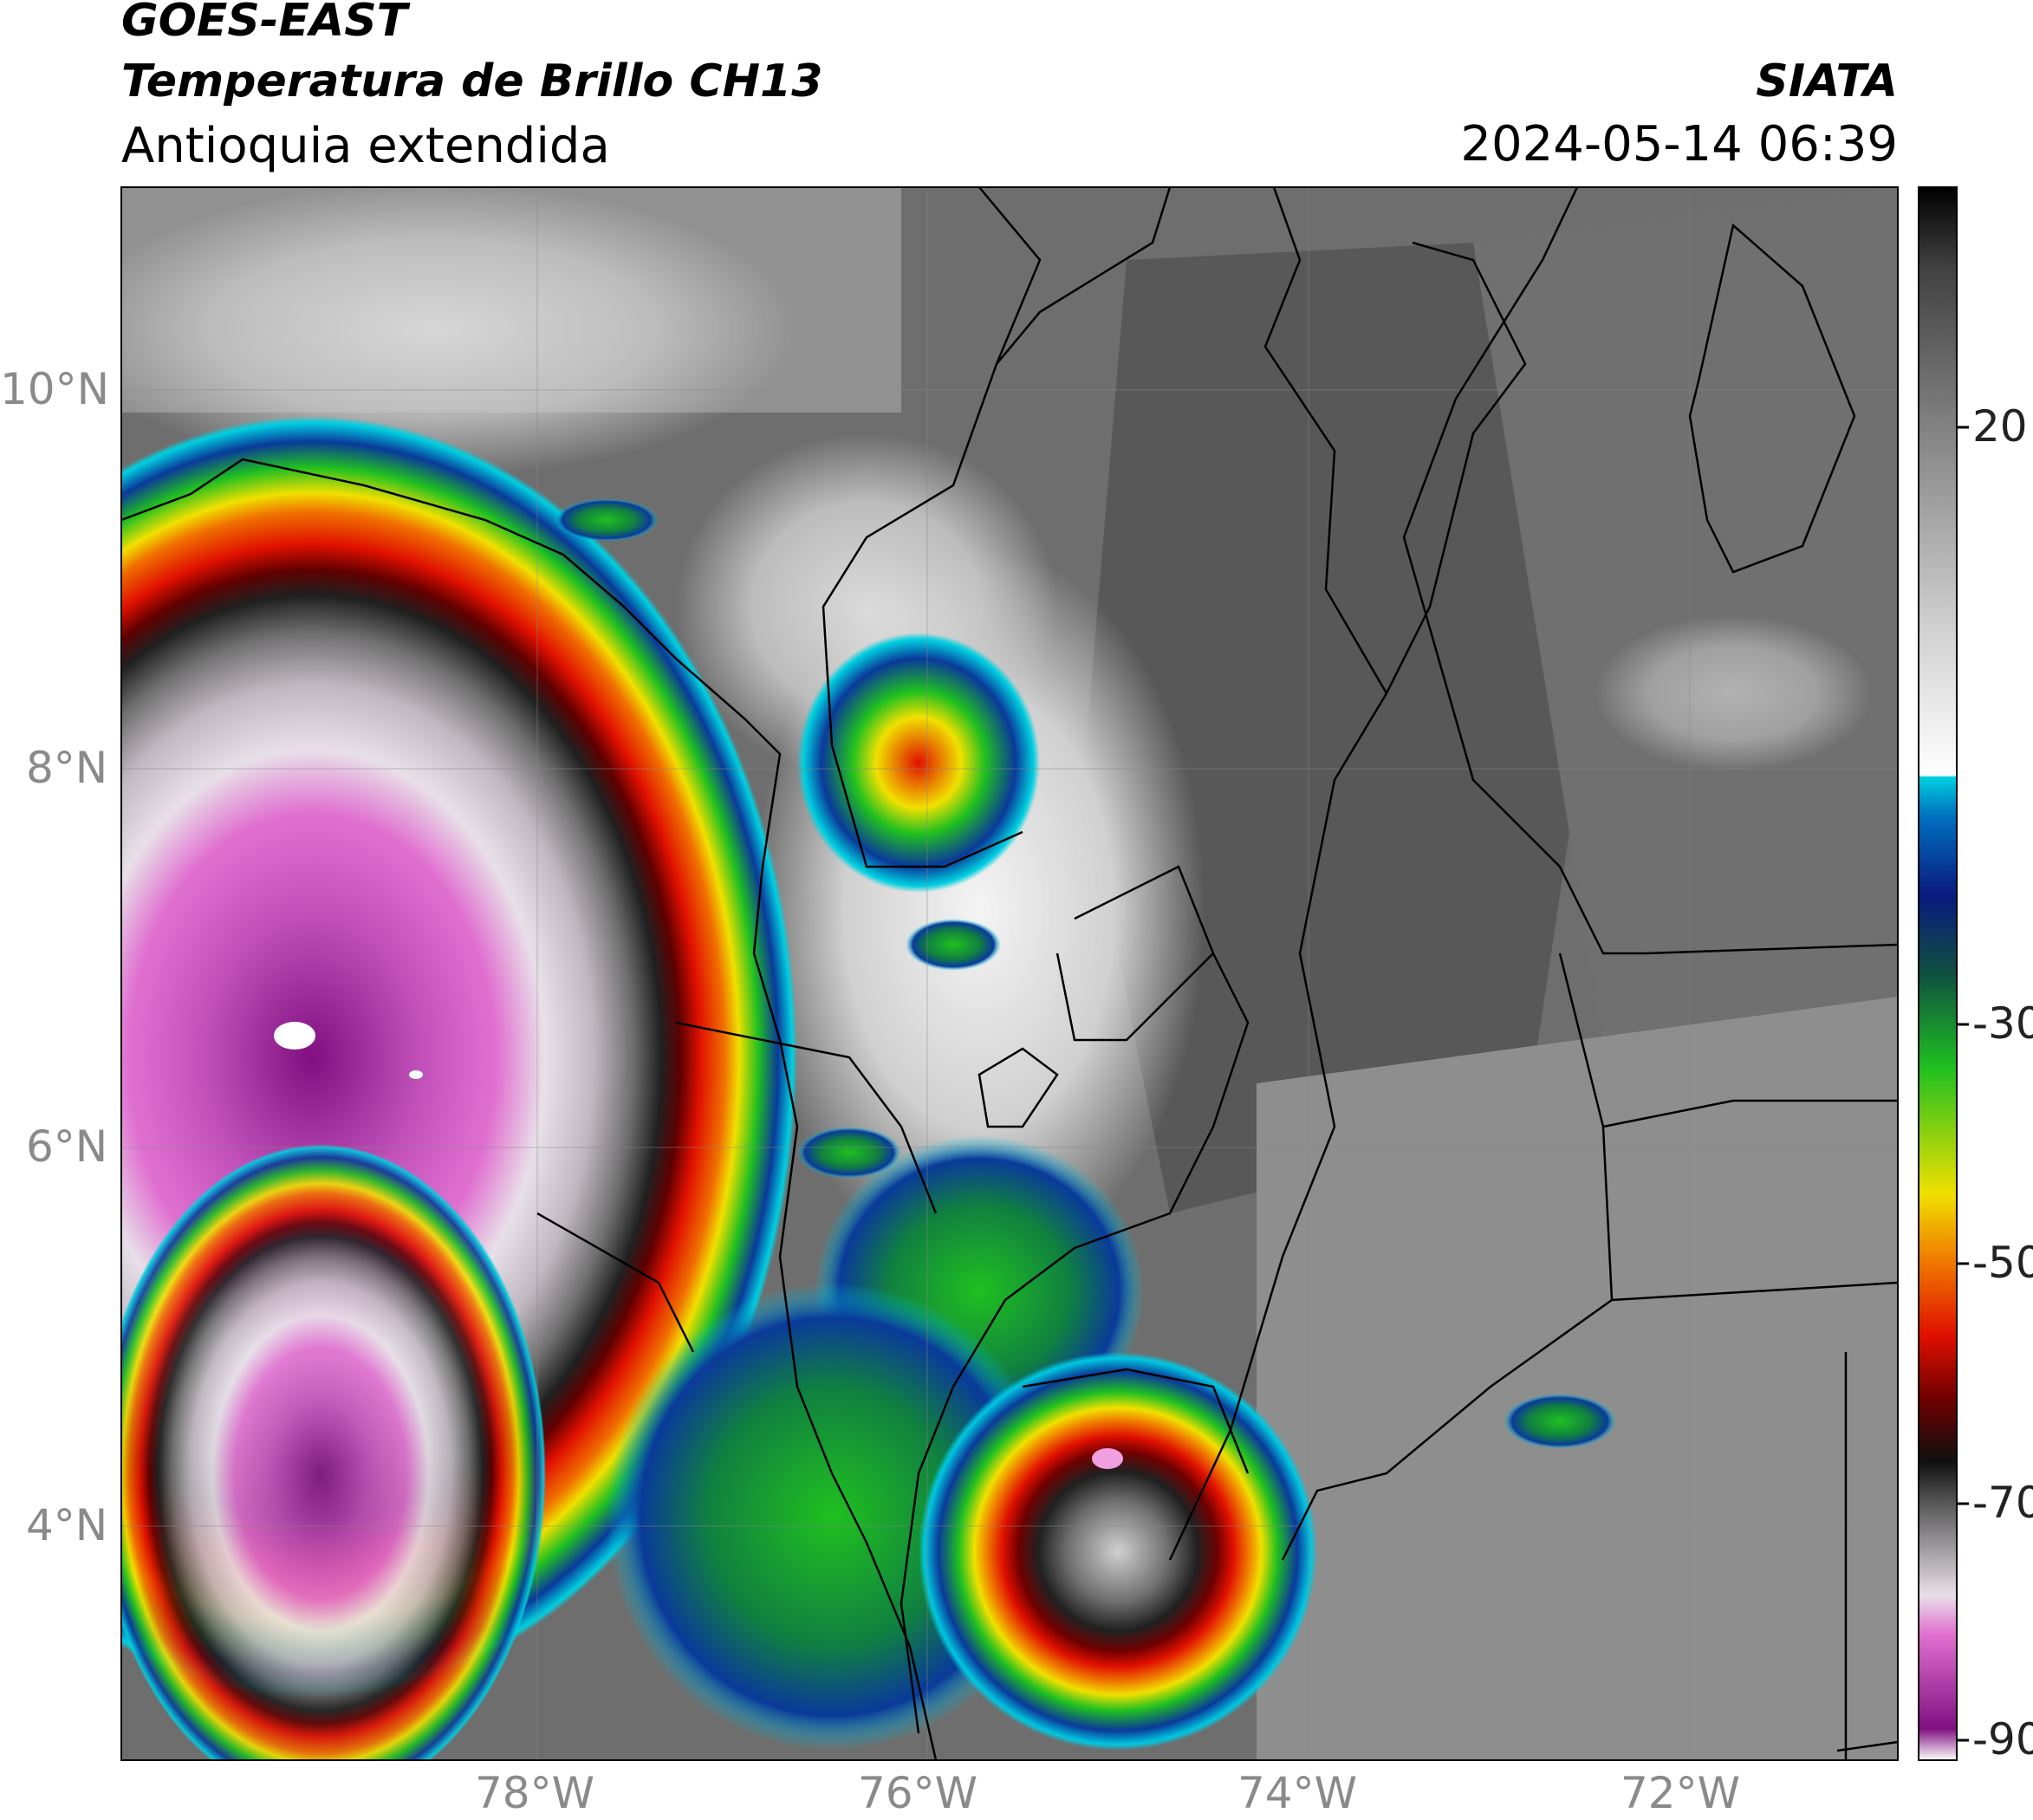 This screenshot has height=1820, width=2033. What do you see at coordinates (67, 768) in the screenshot?
I see `lat-tick-8: 8°N` at bounding box center [67, 768].